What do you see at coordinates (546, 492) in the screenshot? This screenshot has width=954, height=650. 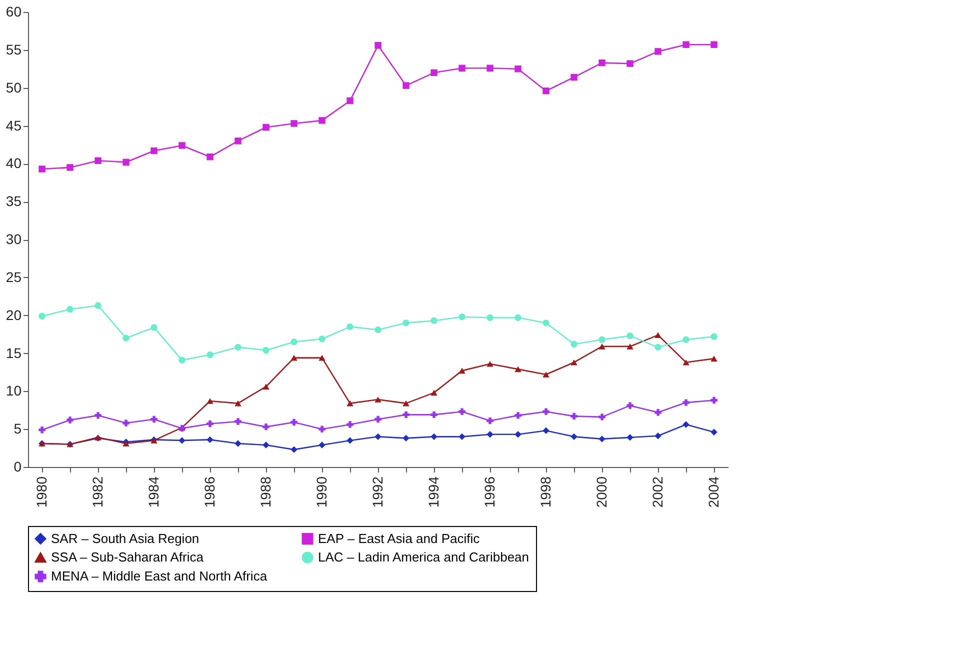 I see `x-tick-label: 1998` at bounding box center [546, 492].